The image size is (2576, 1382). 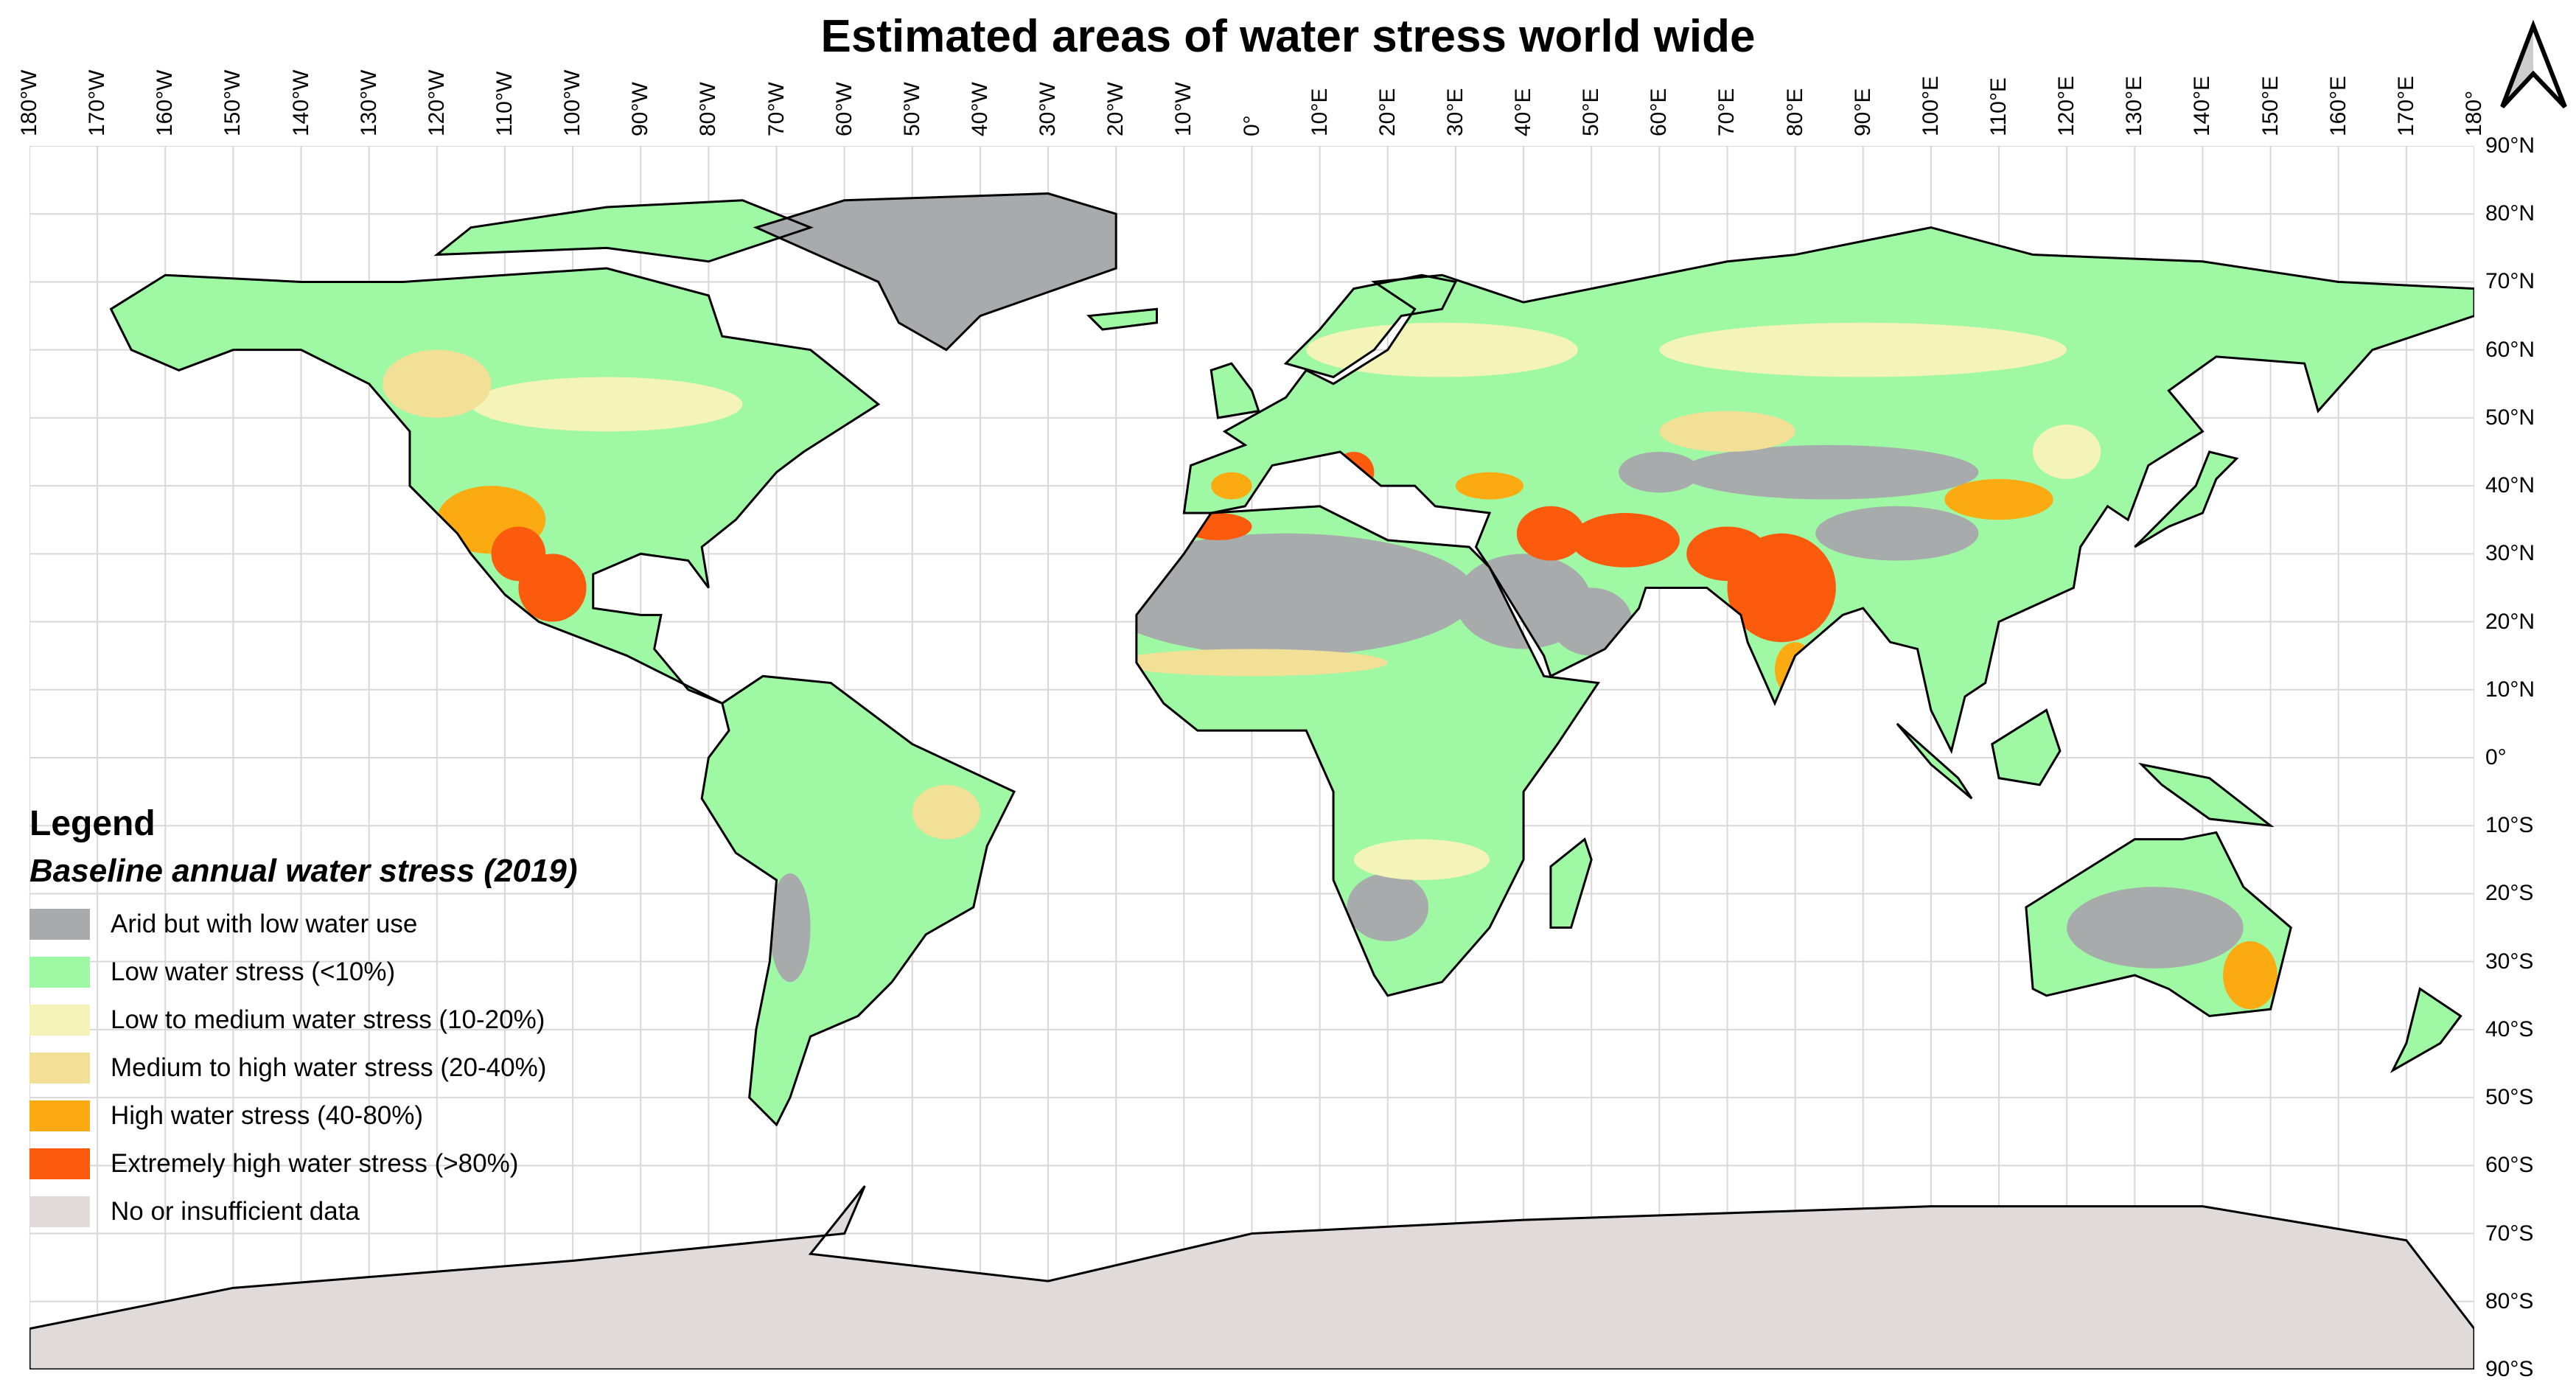 I want to click on coastline-madagascar, so click(x=1571, y=884).